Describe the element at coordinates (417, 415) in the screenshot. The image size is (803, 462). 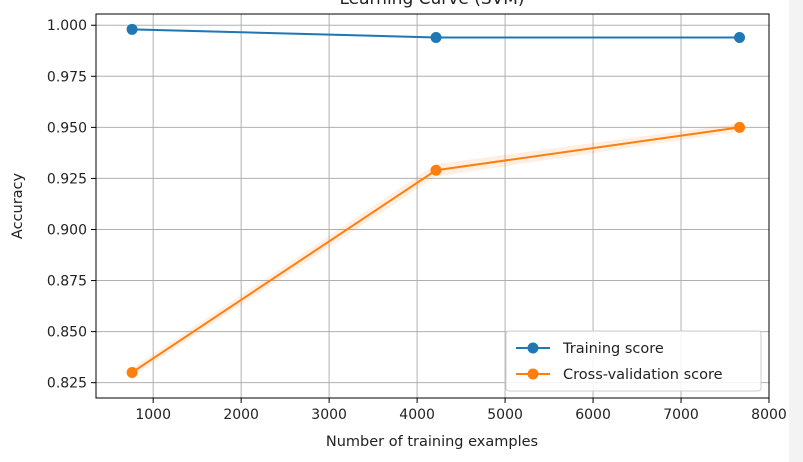
I see `x-tick-label: 4000` at that location.